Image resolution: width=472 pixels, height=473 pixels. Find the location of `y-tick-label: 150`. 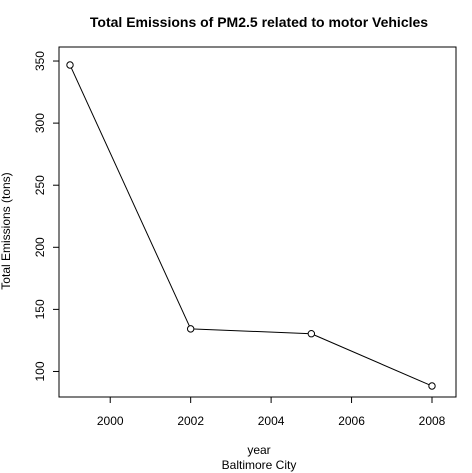

y-tick-label: 150 is located at coordinates (40, 309).